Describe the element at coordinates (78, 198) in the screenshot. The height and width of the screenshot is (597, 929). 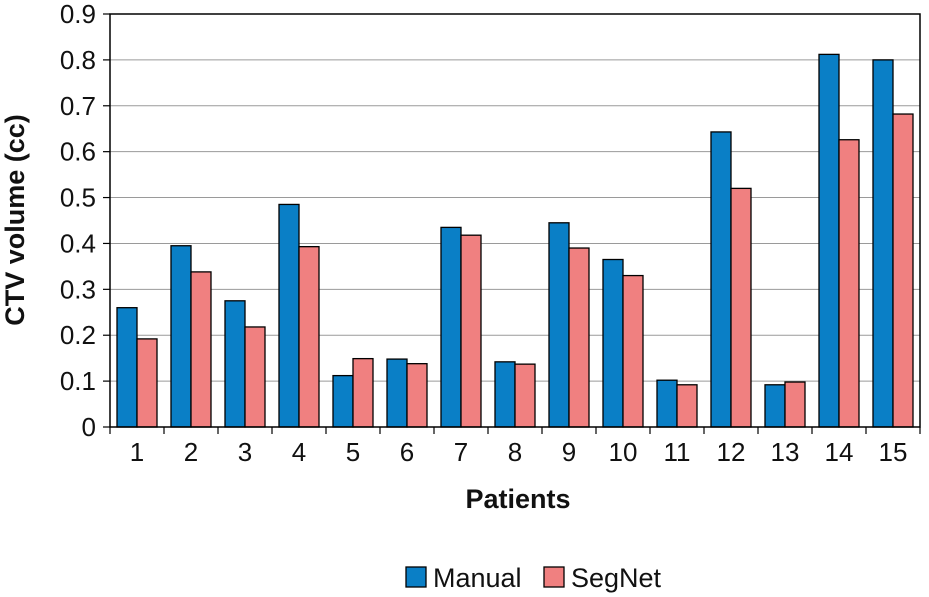
I see `y-tick-label: 0.5` at that location.